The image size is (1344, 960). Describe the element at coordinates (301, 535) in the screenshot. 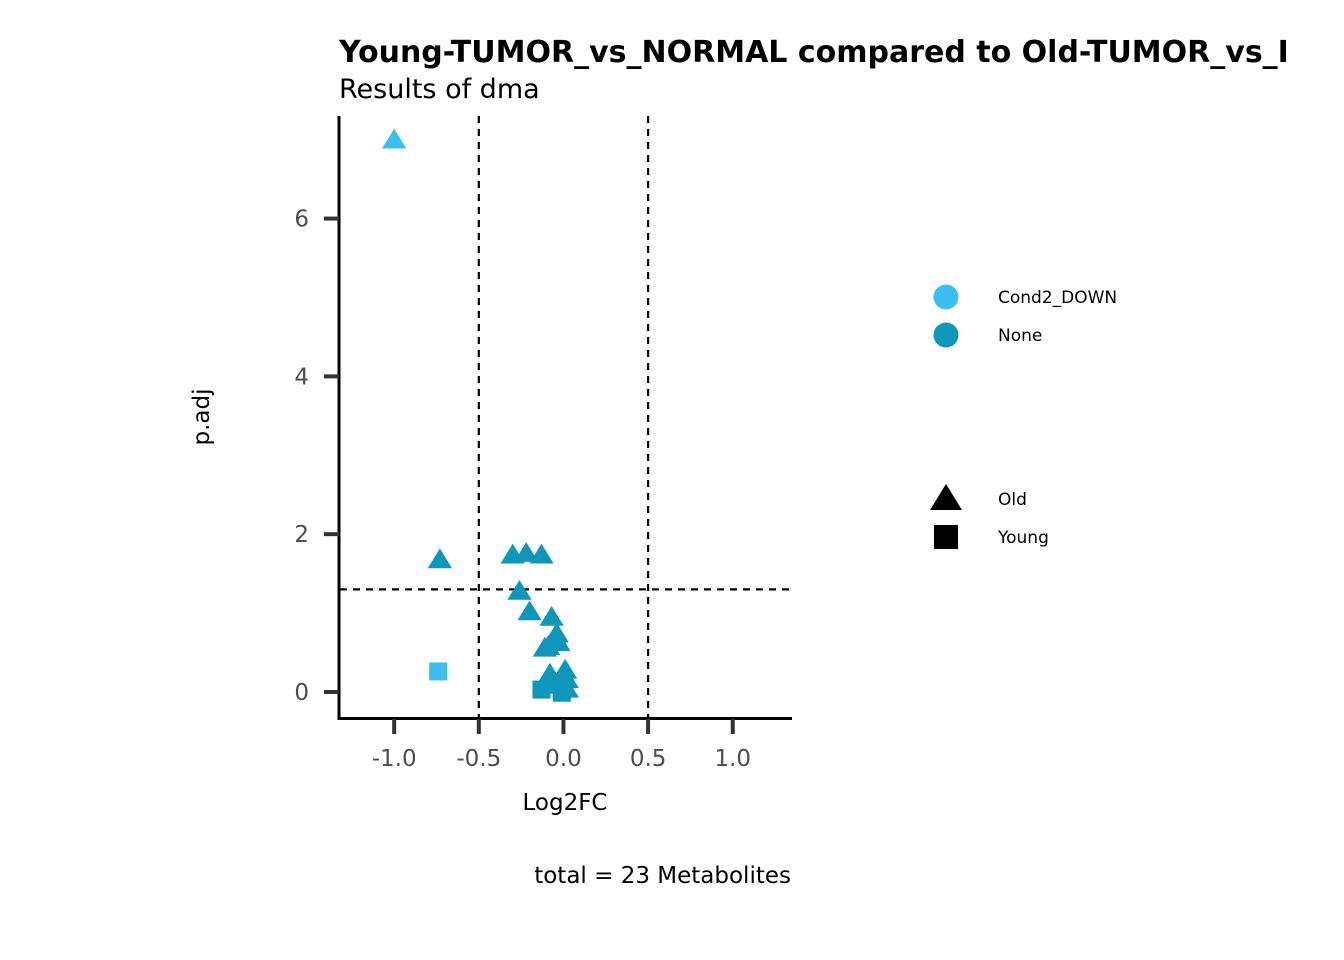

I see `y-tick-label: 2` at that location.